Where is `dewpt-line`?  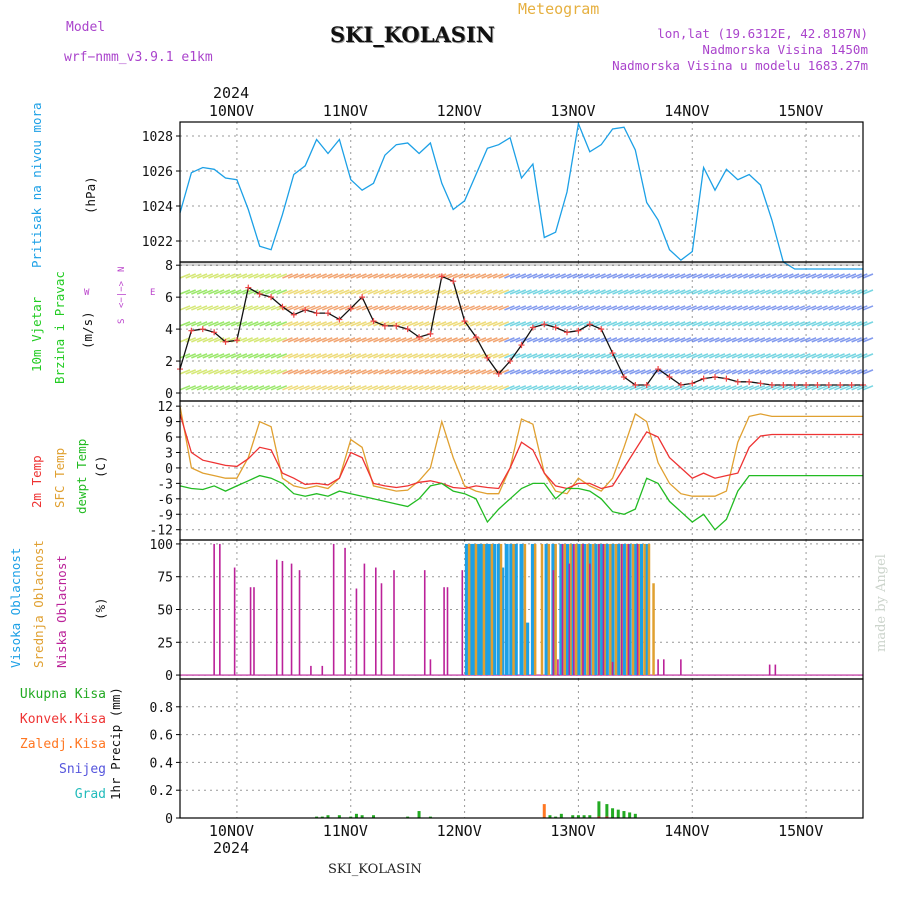 dewpt-line is located at coordinates (521, 502).